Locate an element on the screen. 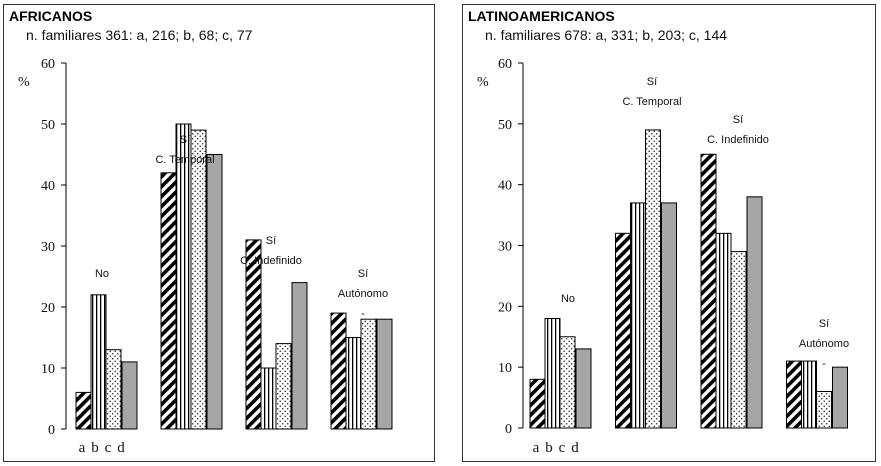 The width and height of the screenshot is (881, 466). chart-title: LATINOAMERICANOS is located at coordinates (541, 16).